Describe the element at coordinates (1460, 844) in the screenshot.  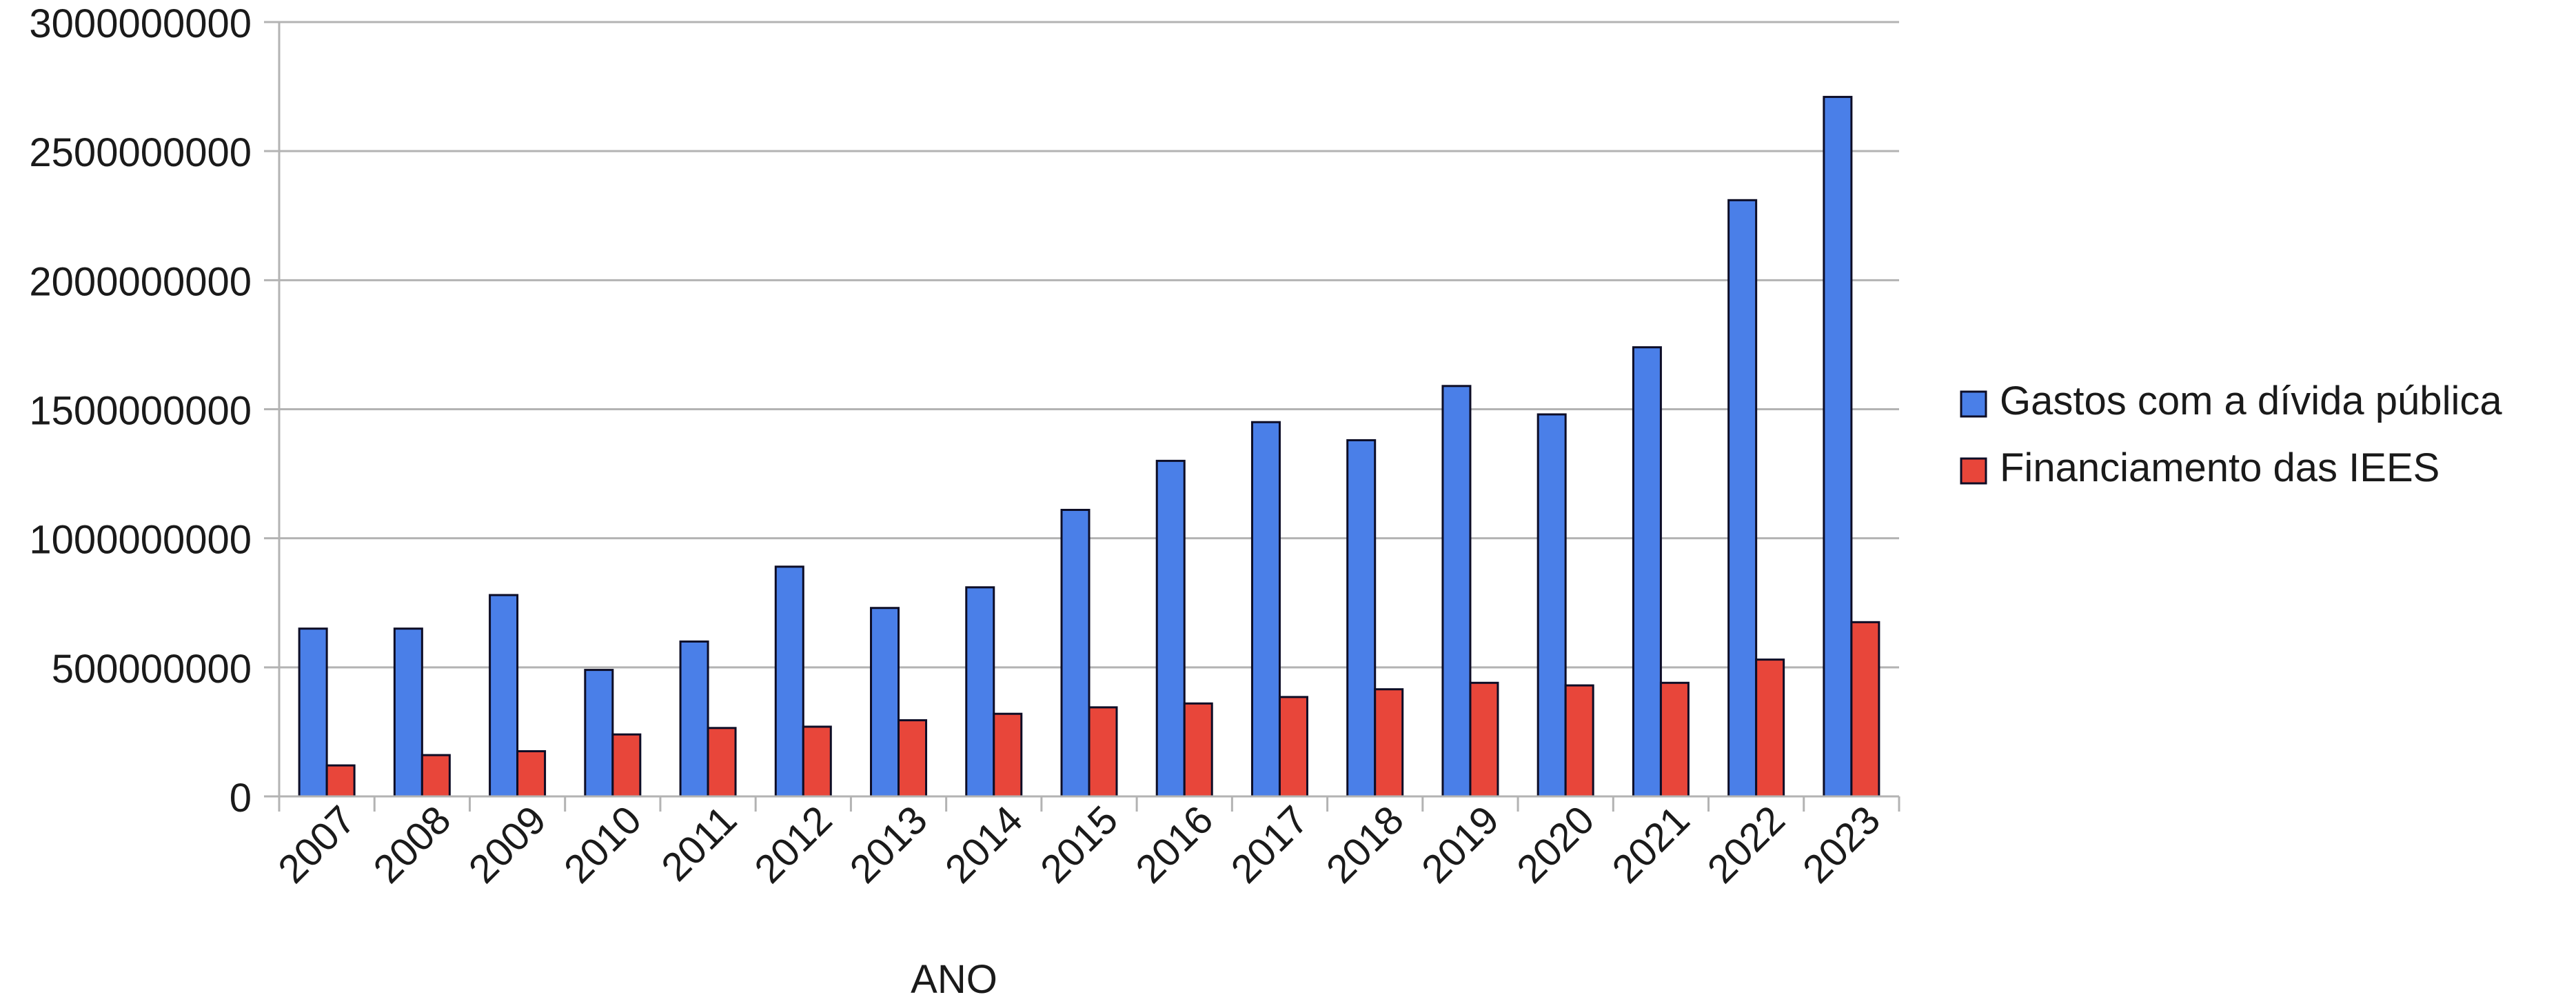
I see `x-tick-label: 2019` at that location.